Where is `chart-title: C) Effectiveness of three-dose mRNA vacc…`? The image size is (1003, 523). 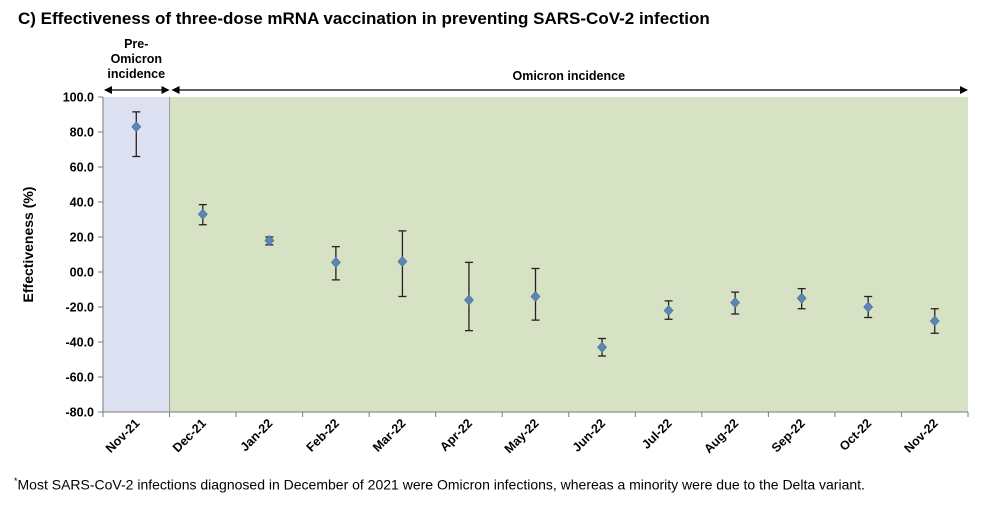 chart-title: C) Effectiveness of three-dose mRNA vacc… is located at coordinates (364, 18).